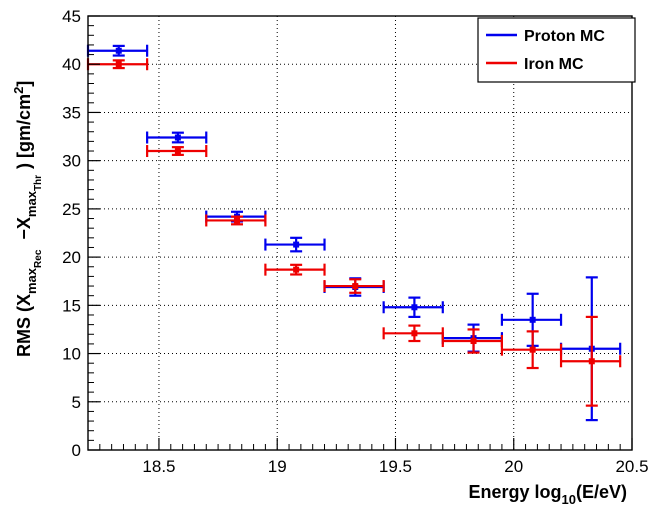 The image size is (664, 511). I want to click on y-tick-label: 40, so click(71, 64).